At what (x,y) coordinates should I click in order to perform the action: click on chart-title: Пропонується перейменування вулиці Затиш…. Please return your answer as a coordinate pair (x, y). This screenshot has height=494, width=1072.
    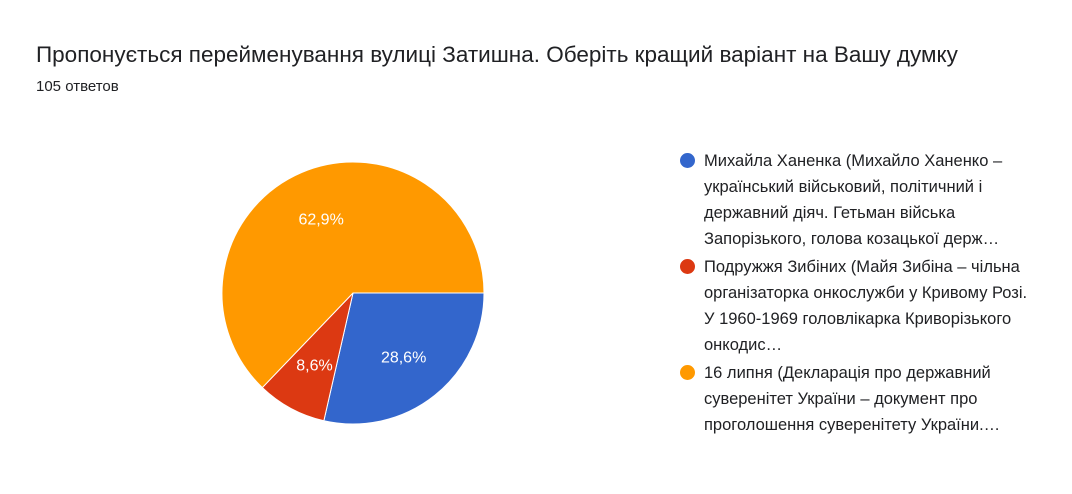
    Looking at the image, I should click on (497, 54).